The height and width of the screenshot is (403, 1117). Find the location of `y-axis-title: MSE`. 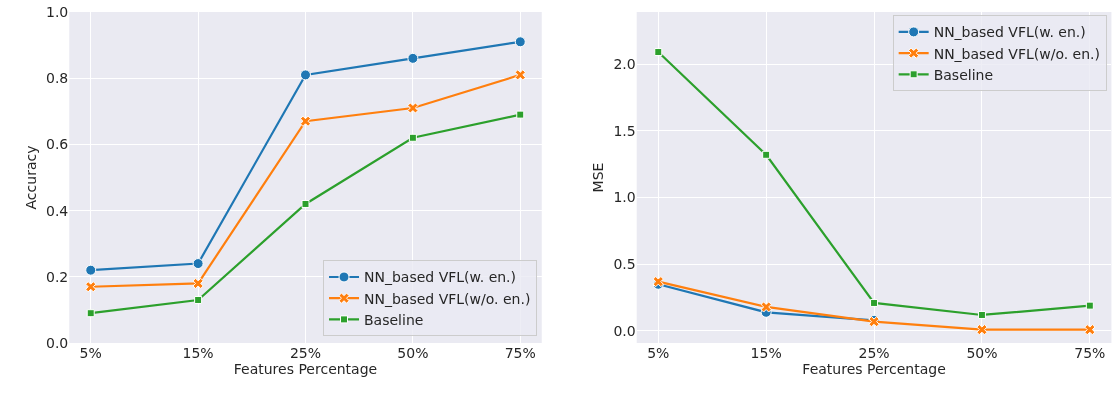

y-axis-title: MSE is located at coordinates (598, 177).